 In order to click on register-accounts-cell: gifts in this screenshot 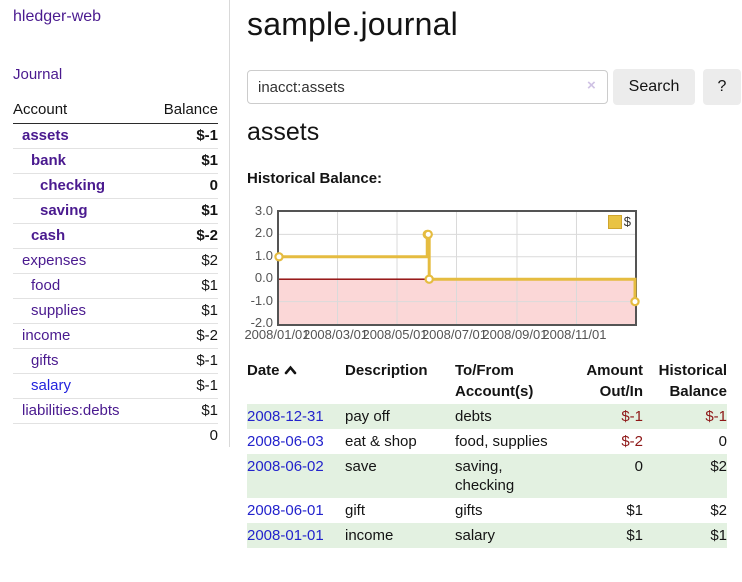, I will do `click(469, 510)`.